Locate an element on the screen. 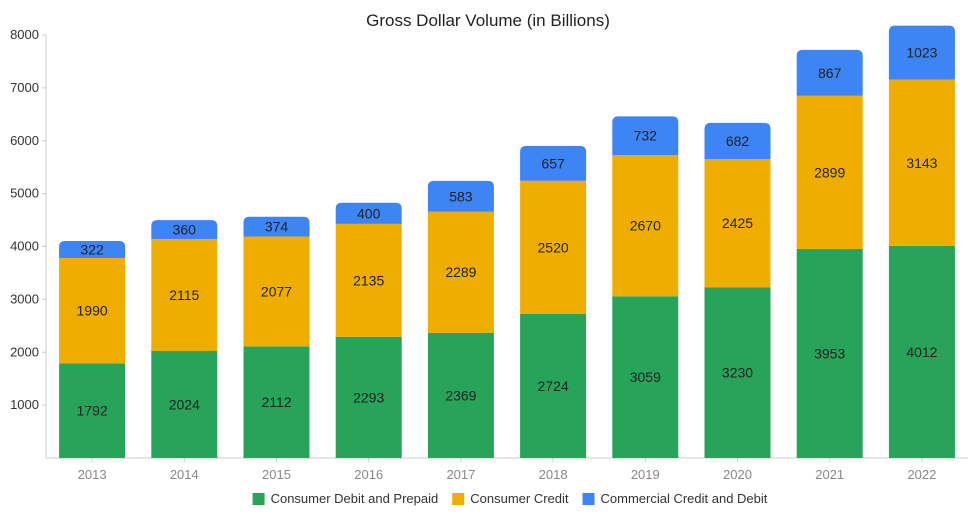 The image size is (976, 519). y-tick-label: 2000 is located at coordinates (24, 351).